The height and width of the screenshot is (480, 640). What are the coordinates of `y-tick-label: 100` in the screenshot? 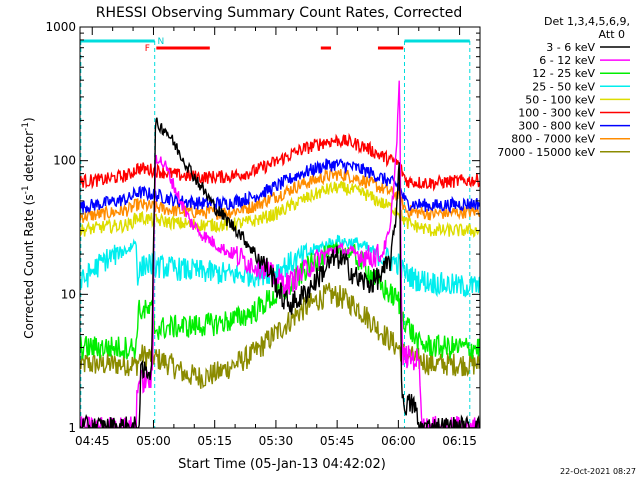 It's located at (64, 161).